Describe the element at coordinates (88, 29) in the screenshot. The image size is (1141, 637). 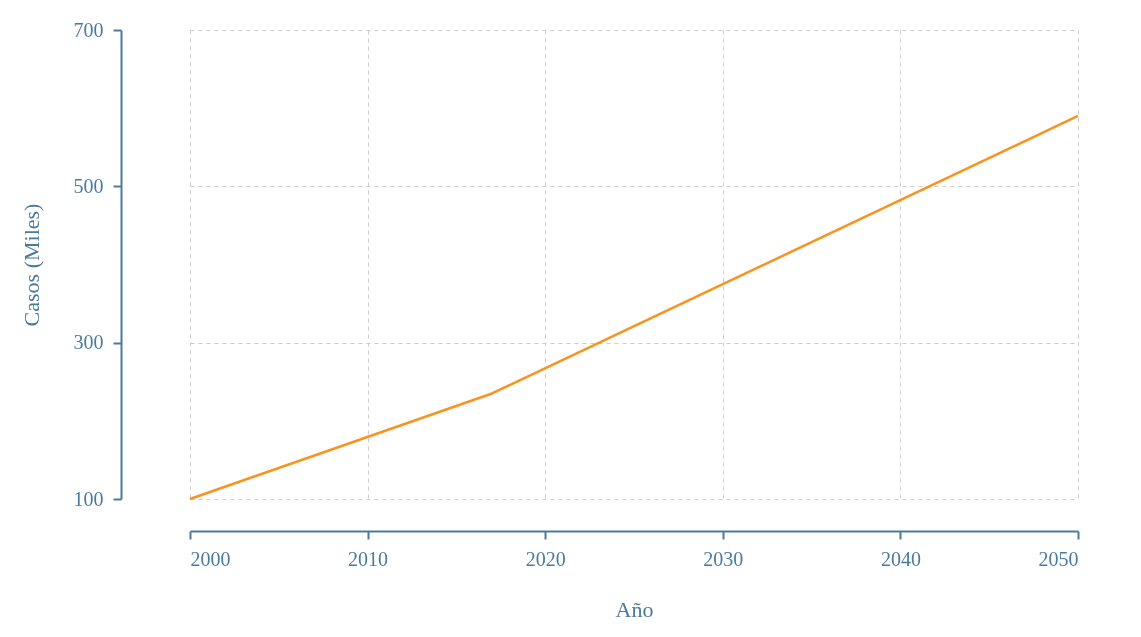
I see `y-tick-label: 700` at that location.